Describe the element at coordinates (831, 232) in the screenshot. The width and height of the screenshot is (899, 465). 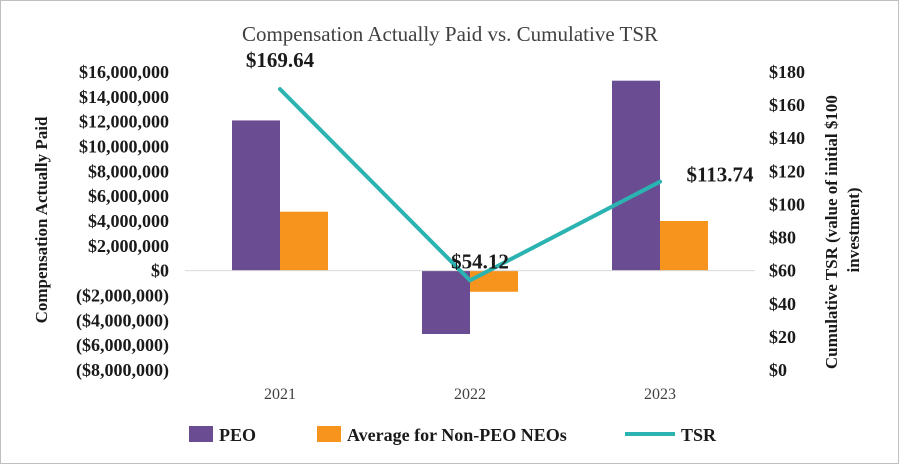
I see `y2-axis-label-line1: Cumulative TSR (value of initial $100` at that location.